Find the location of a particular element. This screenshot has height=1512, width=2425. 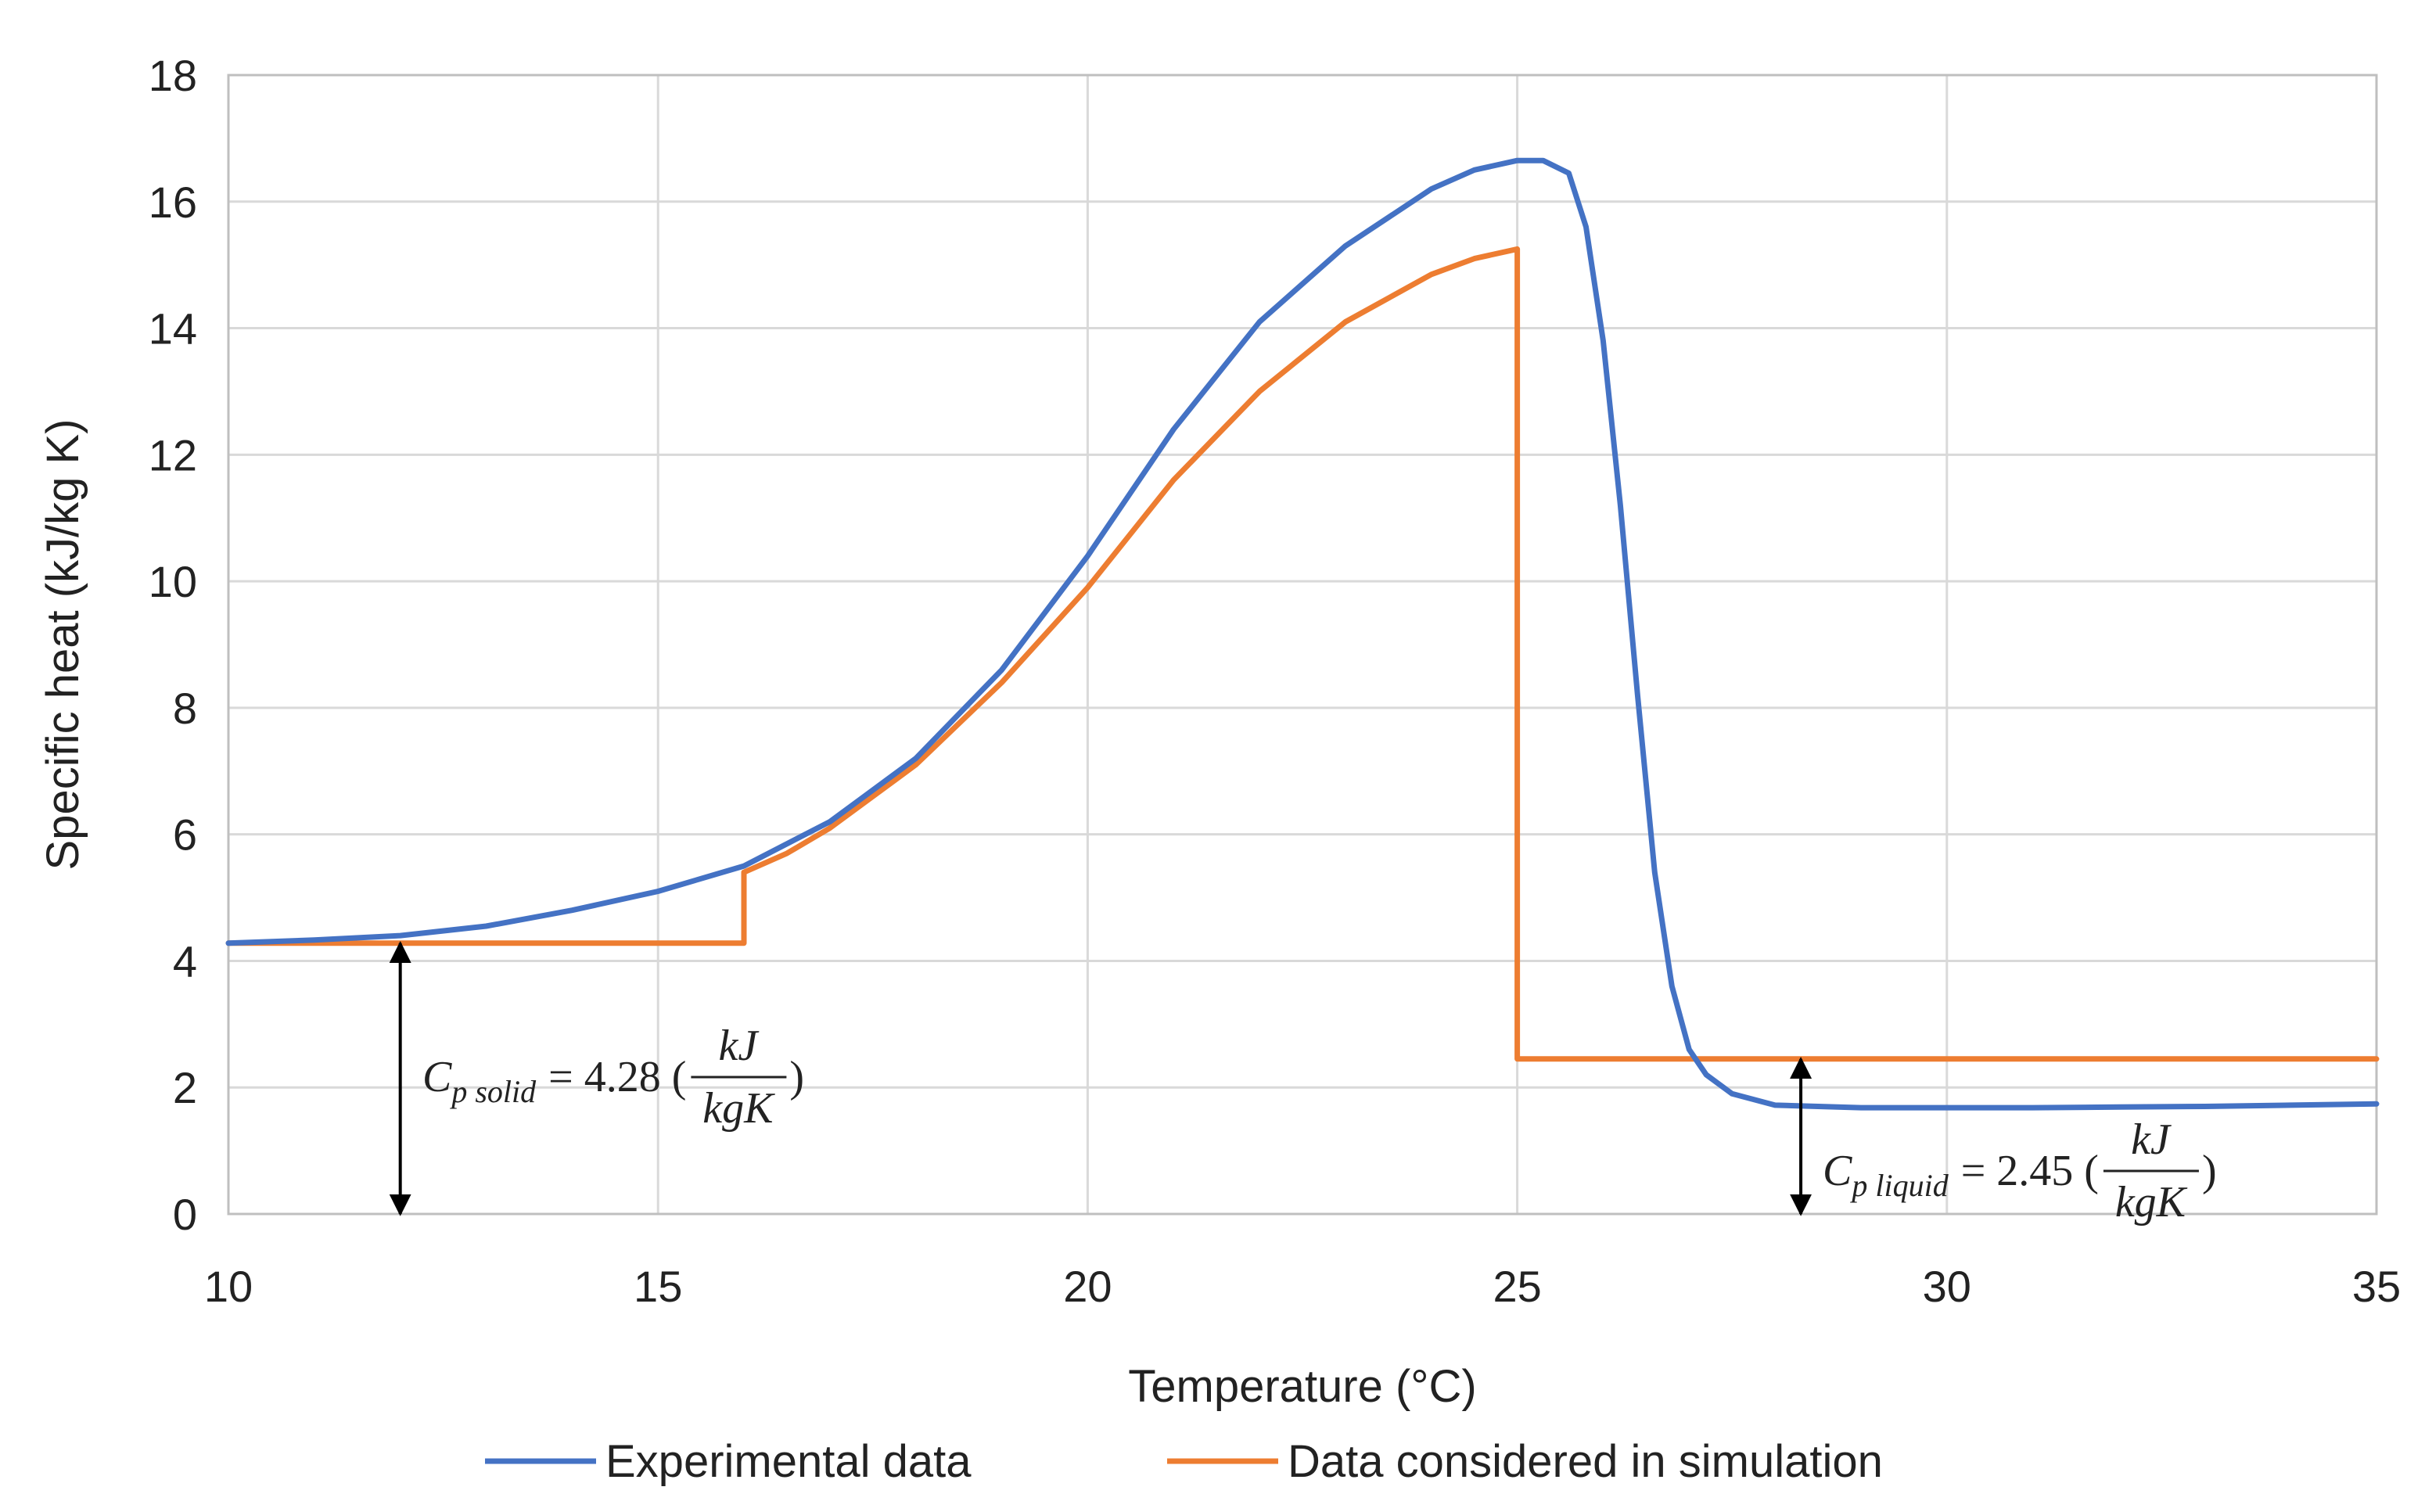

y-axis-title: Specific heat (kJ/kg K) is located at coordinates (63, 645).